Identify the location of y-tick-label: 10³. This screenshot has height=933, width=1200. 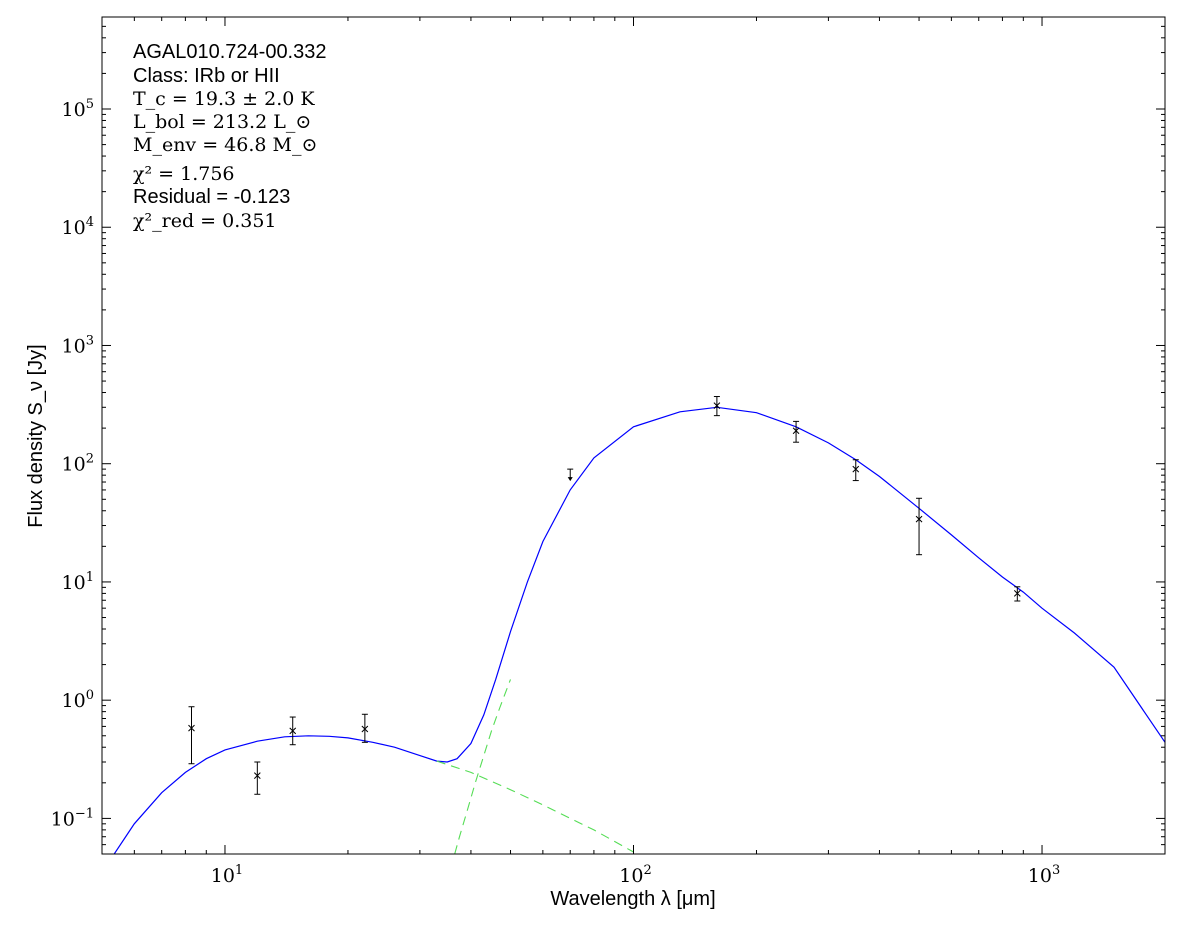
(78, 345).